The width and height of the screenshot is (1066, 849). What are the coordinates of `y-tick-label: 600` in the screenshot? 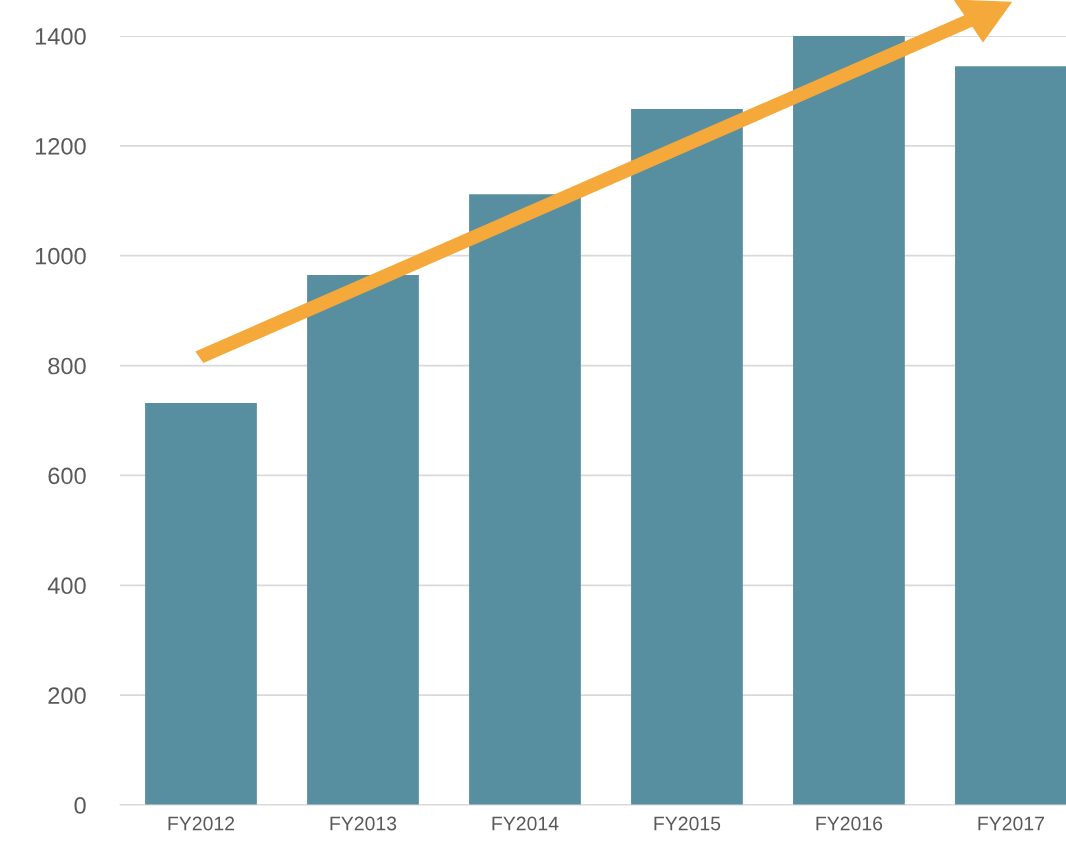 It's located at (67, 476).